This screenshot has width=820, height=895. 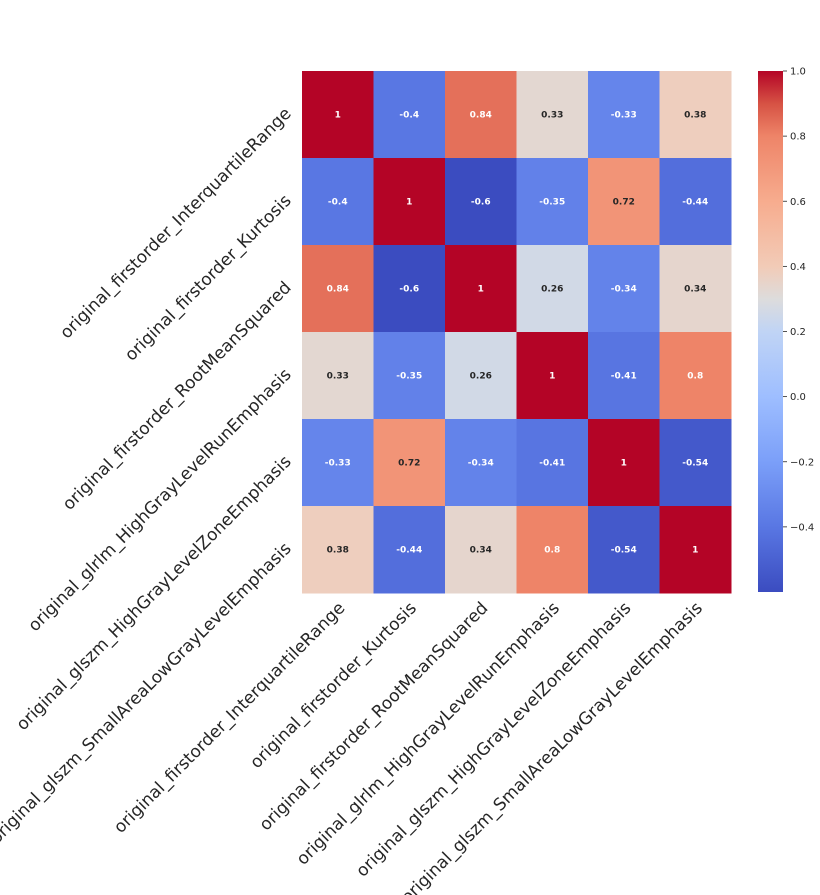 What do you see at coordinates (798, 267) in the screenshot?
I see `colorbar-tick-label-3: 0.4` at bounding box center [798, 267].